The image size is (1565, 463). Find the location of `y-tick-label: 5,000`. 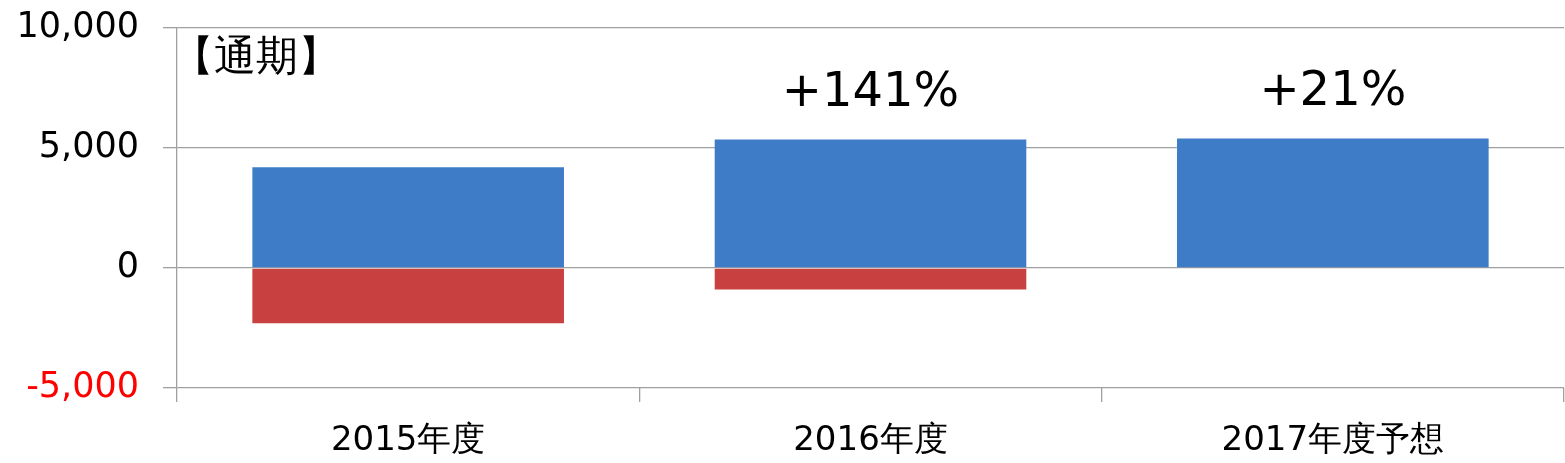

y-tick-label: 5,000 is located at coordinates (88, 145).